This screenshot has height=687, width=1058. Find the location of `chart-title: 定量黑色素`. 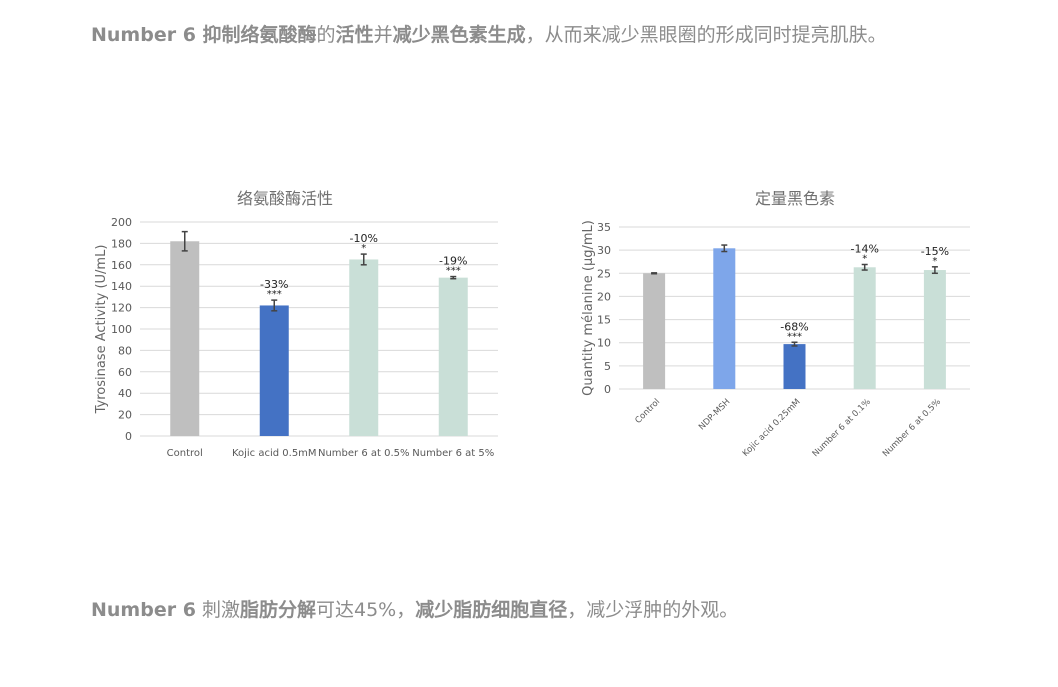

chart-title: 定量黑色素 is located at coordinates (795, 198).